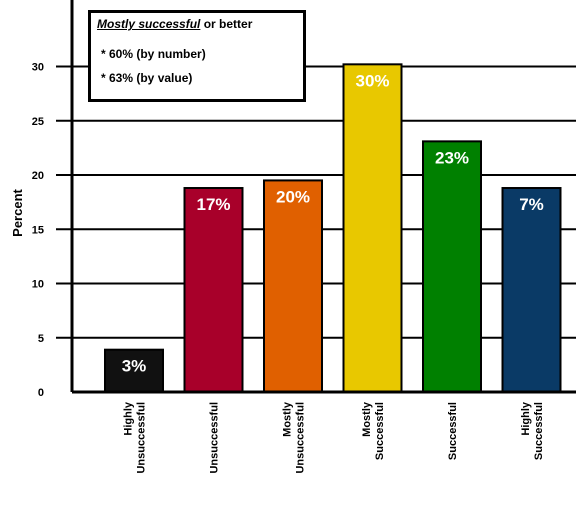 This screenshot has width=576, height=506. What do you see at coordinates (526, 418) in the screenshot?
I see `category-label-5-line-0: Highly` at bounding box center [526, 418].